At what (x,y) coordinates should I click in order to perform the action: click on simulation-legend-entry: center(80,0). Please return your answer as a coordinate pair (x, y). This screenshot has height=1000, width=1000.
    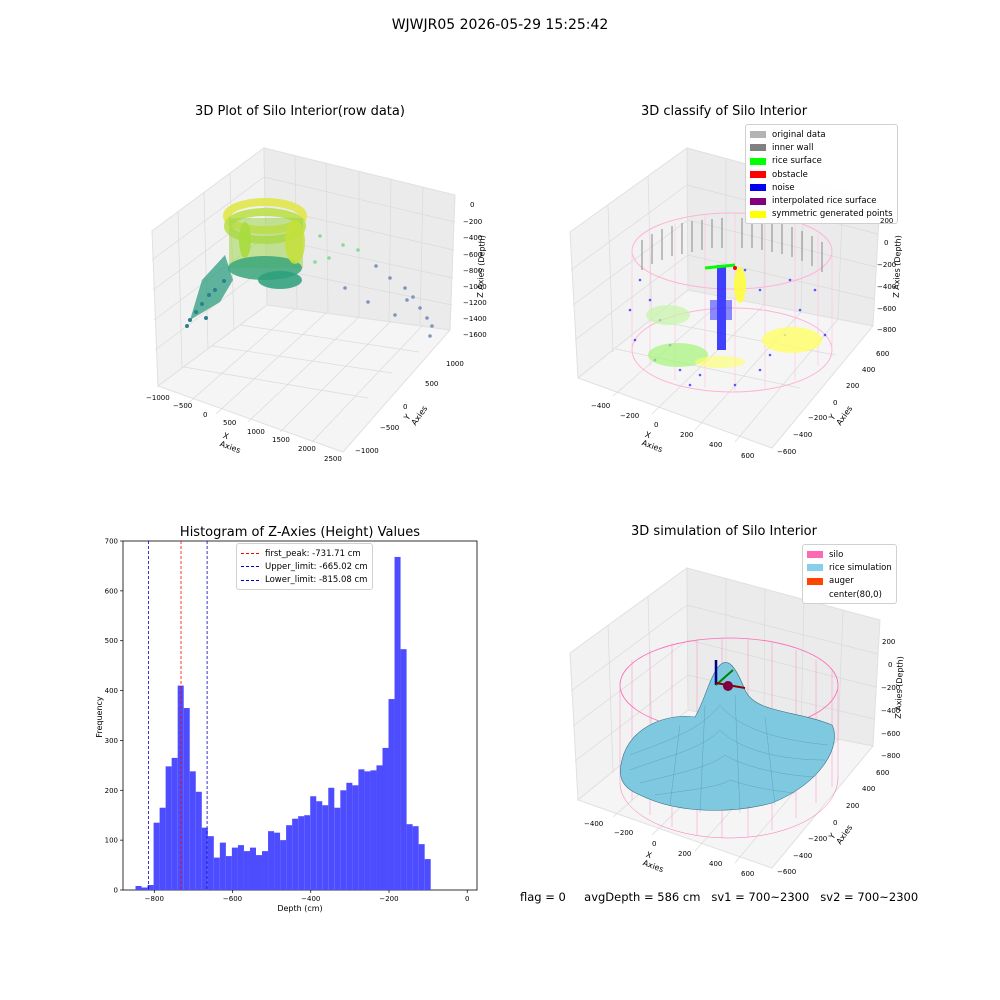
    Looking at the image, I should click on (849, 594).